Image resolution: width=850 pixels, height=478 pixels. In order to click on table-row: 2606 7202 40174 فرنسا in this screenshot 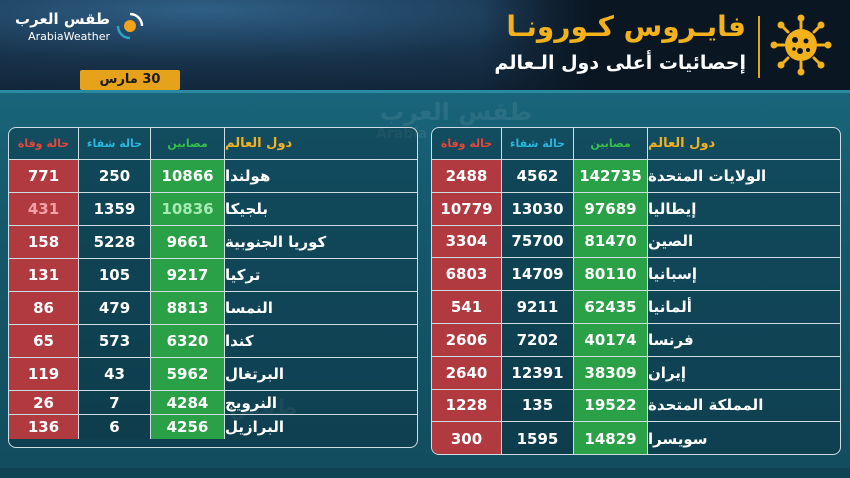, I will do `click(636, 340)`.